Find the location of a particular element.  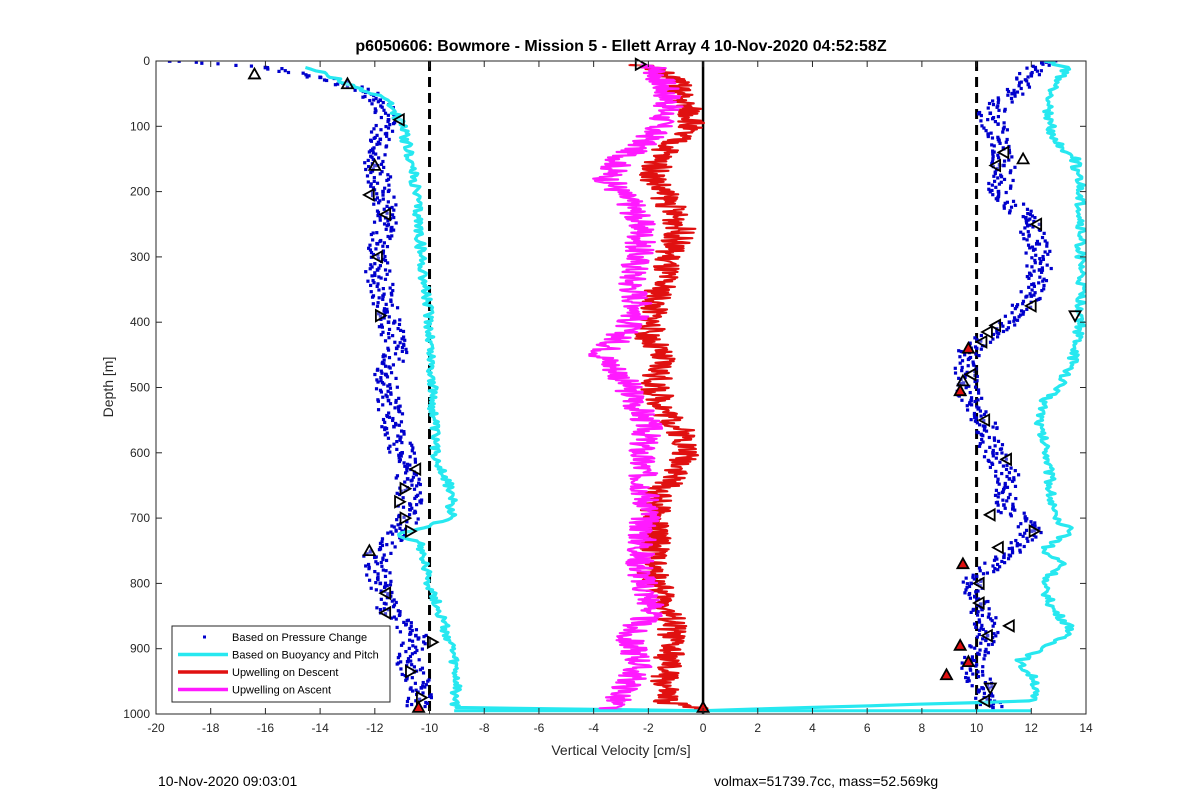

triangle-left-marker is located at coordinates (1036, 224).